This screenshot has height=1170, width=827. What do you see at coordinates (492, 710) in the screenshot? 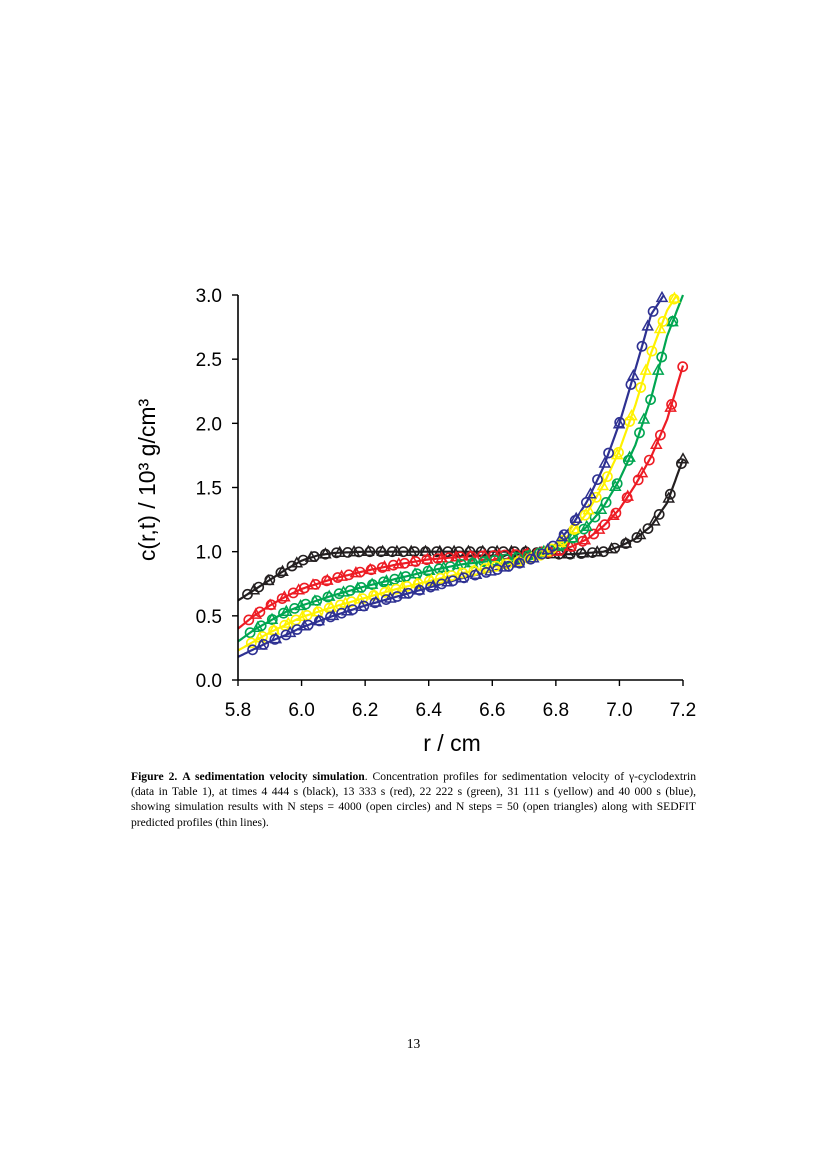
I see `x-tick-label: 6.6` at bounding box center [492, 710].